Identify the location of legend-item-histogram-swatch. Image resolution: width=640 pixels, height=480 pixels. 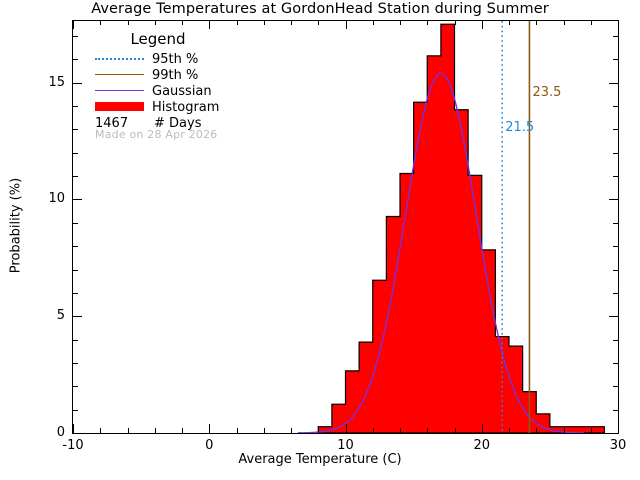
(119, 107).